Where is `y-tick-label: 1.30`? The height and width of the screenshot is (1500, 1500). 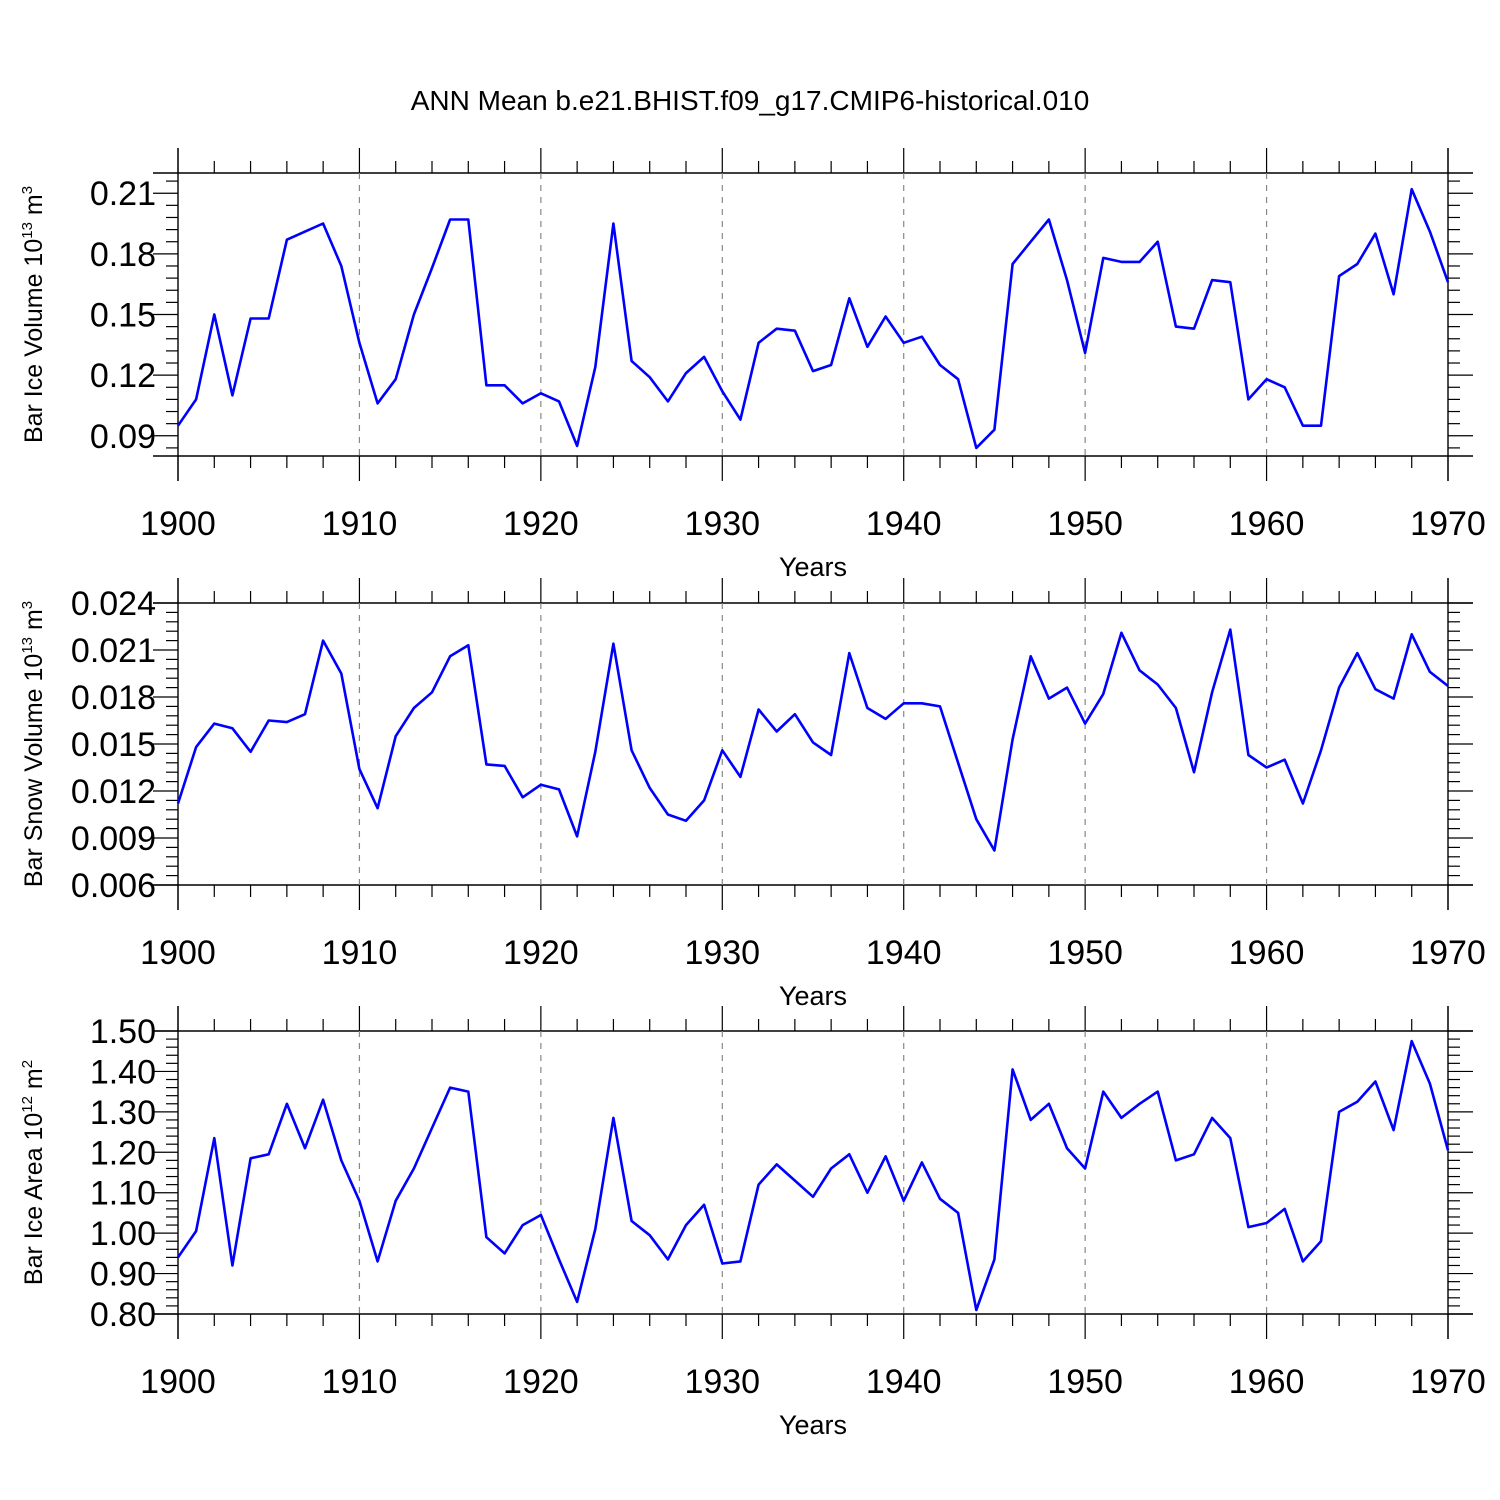 y-tick-label: 1.30 is located at coordinates (123, 1113).